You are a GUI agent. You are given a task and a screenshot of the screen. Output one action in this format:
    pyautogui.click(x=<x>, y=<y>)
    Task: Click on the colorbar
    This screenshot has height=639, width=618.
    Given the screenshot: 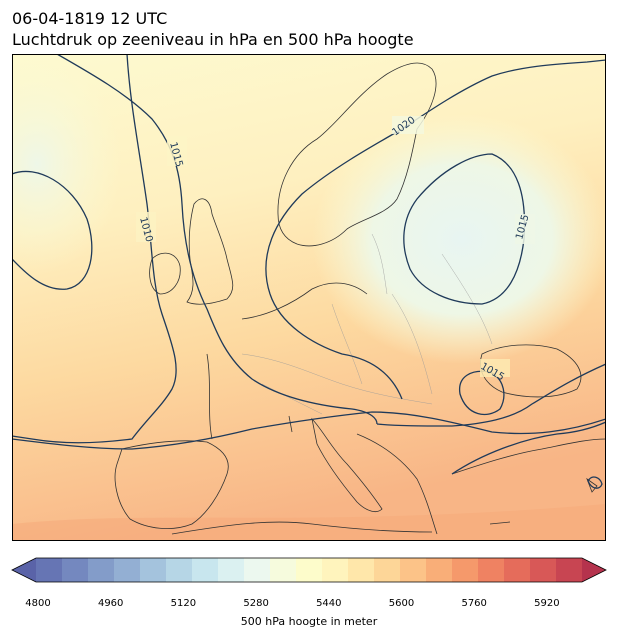 What is the action you would take?
    pyautogui.click(x=309, y=570)
    